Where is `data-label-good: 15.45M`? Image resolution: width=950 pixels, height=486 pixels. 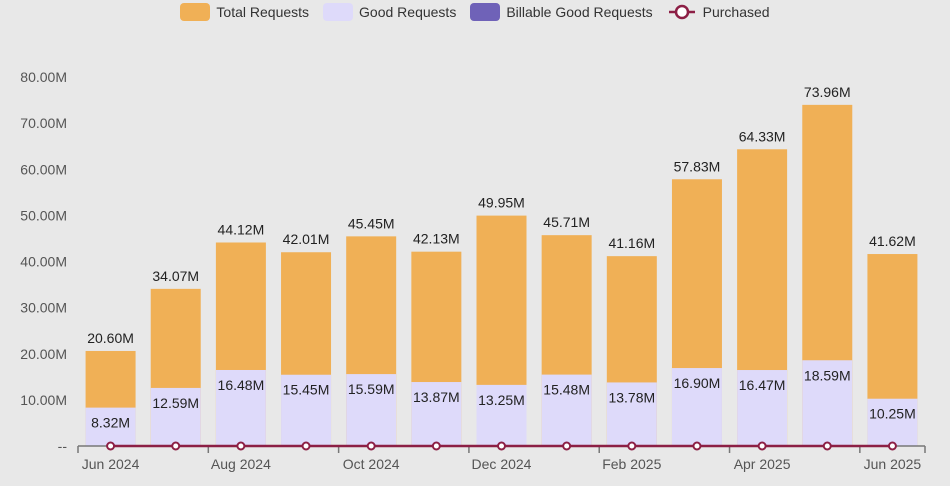 data-label-good: 15.45M is located at coordinates (306, 390).